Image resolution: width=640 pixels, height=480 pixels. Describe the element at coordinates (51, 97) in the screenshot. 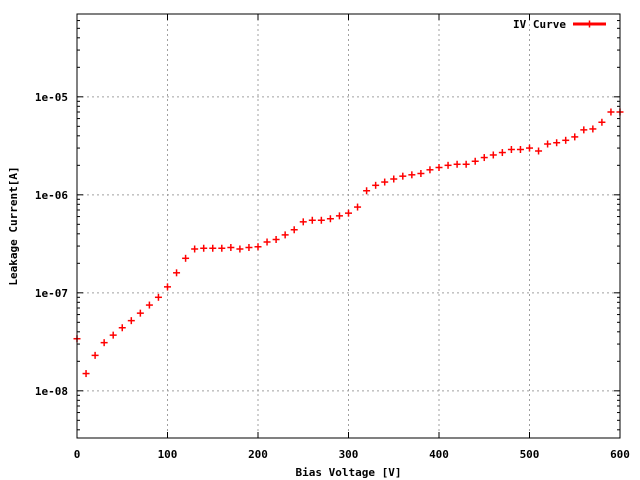

I see `y-tick-label: 1e-05` at that location.